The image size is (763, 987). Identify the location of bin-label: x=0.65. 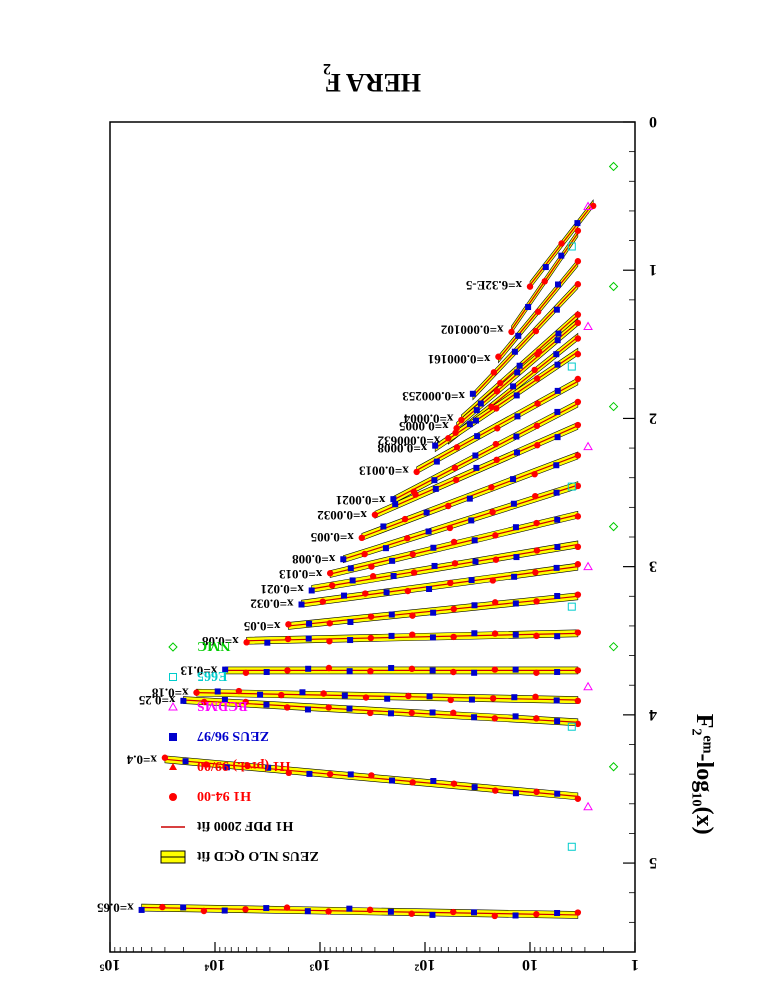
(114, 908).